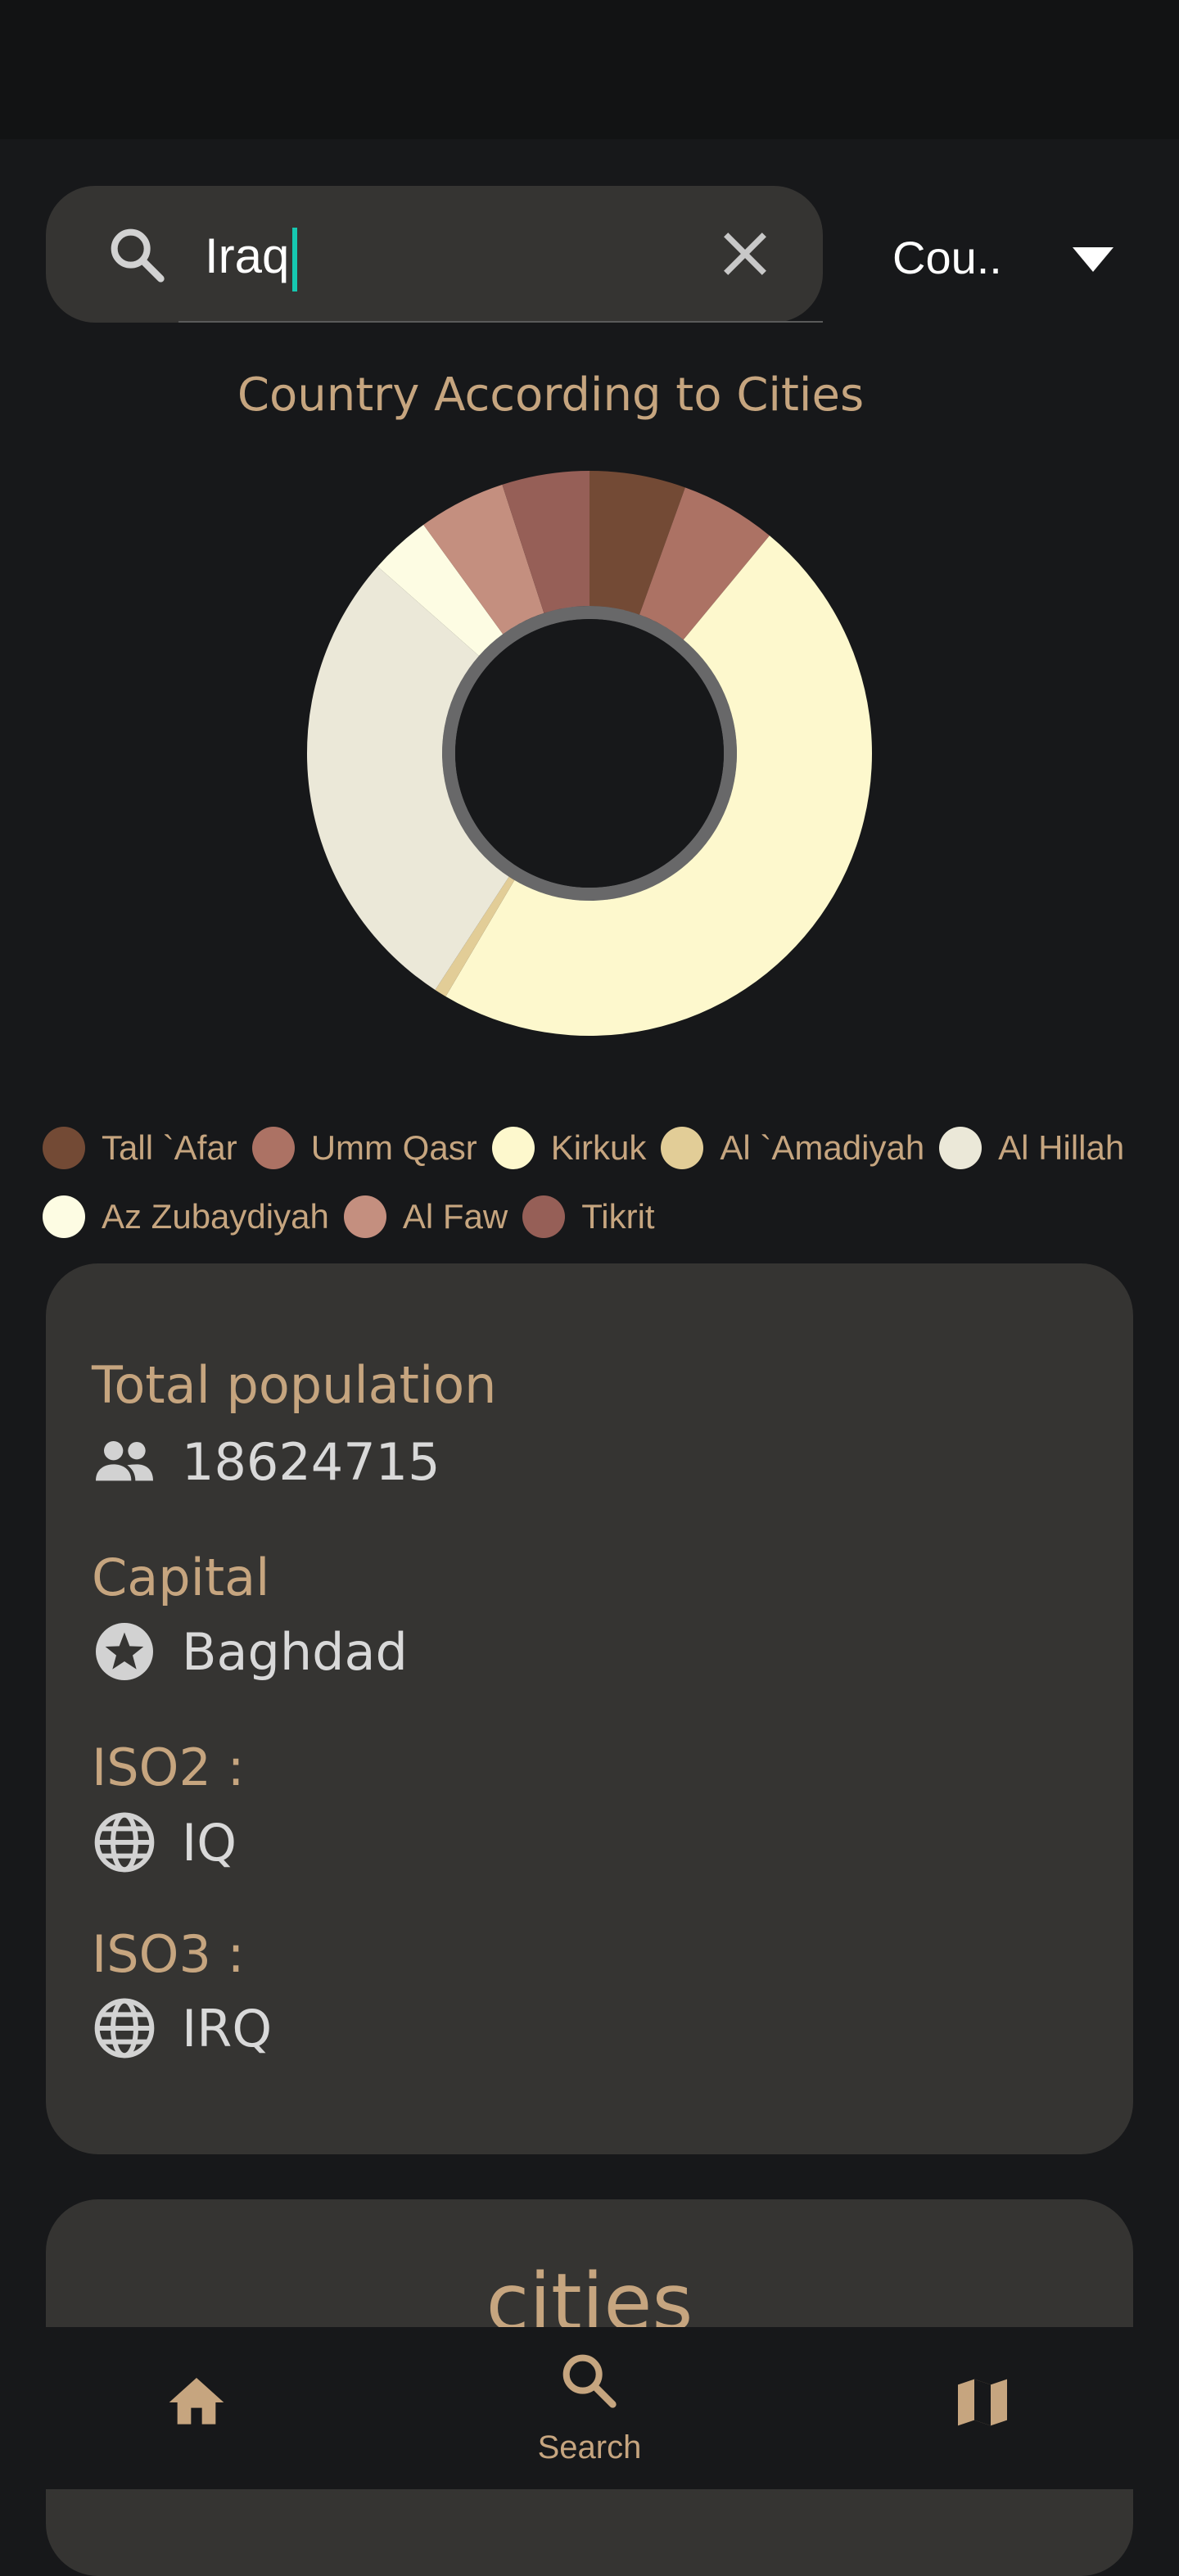  I want to click on bottom-navigation: Search, so click(589, 2408).